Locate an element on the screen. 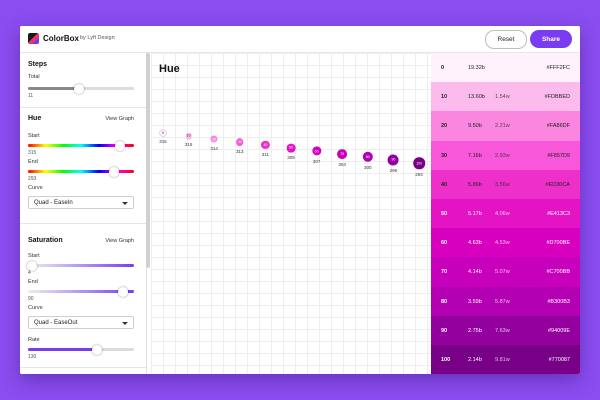 Image resolution: width=600 pixels, height=400 pixels. graph-title: Hue is located at coordinates (169, 69).